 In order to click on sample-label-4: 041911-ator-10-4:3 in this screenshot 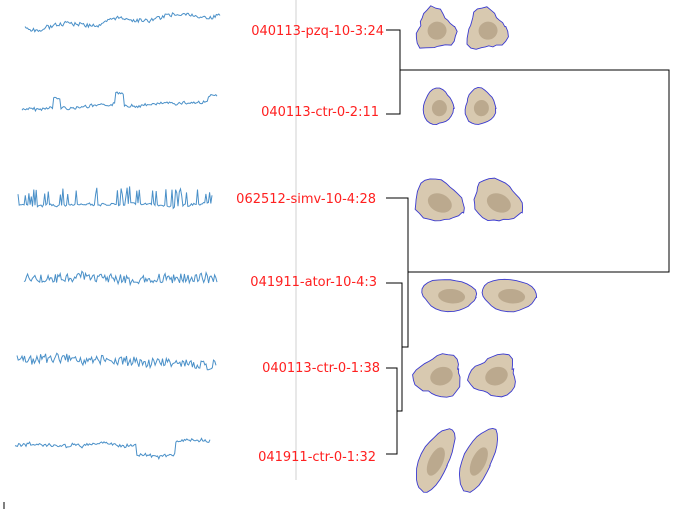, I will do `click(313, 282)`.